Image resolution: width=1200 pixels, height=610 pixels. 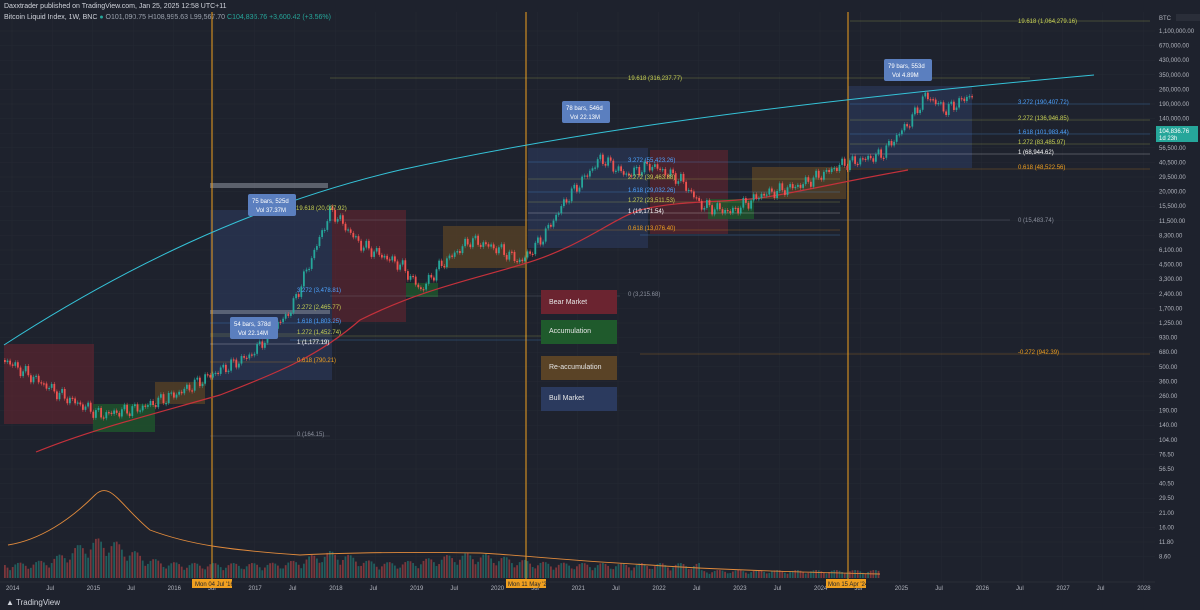 What do you see at coordinates (1168, 441) in the screenshot?
I see `price-tick: 104.00` at bounding box center [1168, 441].